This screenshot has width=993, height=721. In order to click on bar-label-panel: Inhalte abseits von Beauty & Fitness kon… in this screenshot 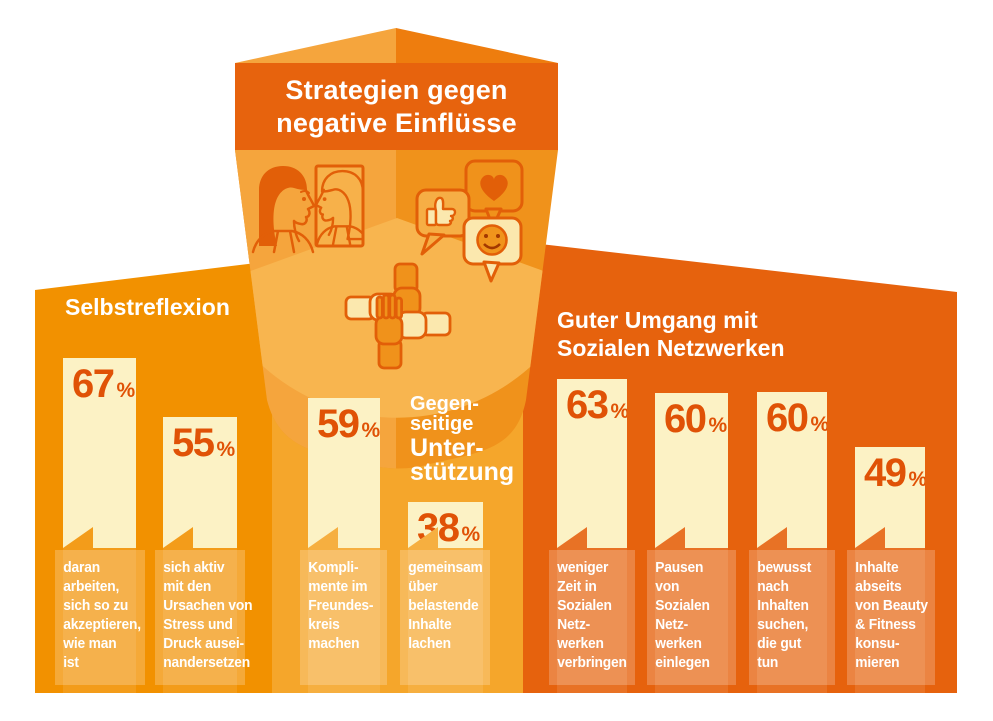, I will do `click(891, 617)`.